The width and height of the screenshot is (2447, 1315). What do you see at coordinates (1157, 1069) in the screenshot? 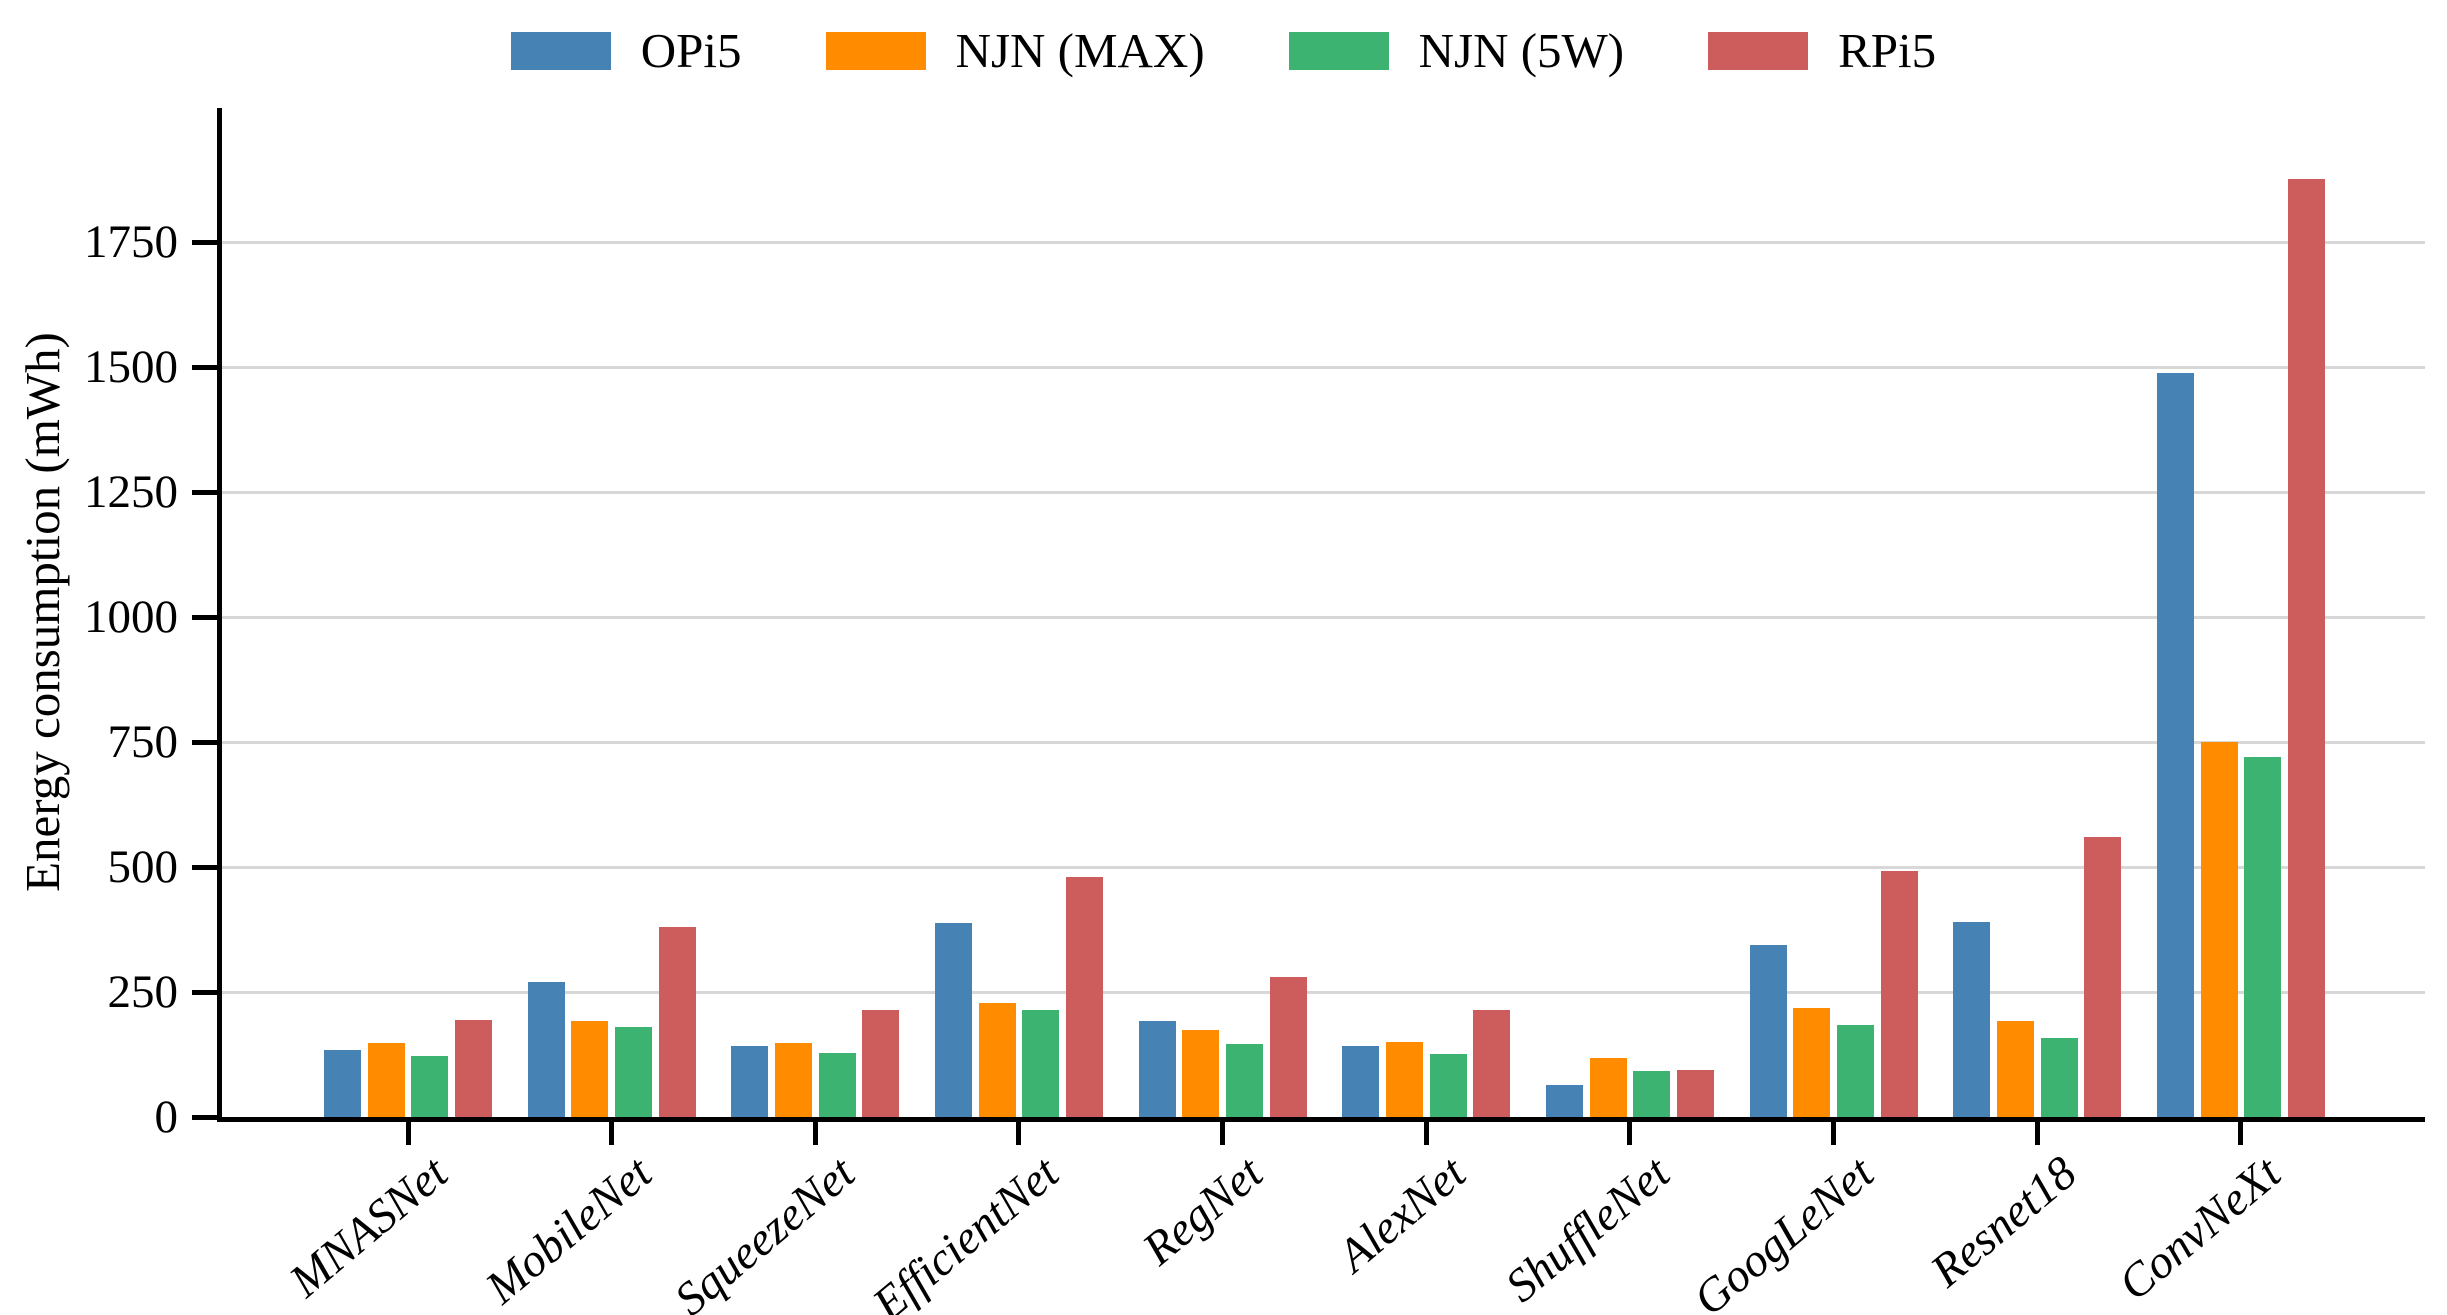
I see `bar-OPi5-RegNet` at bounding box center [1157, 1069].